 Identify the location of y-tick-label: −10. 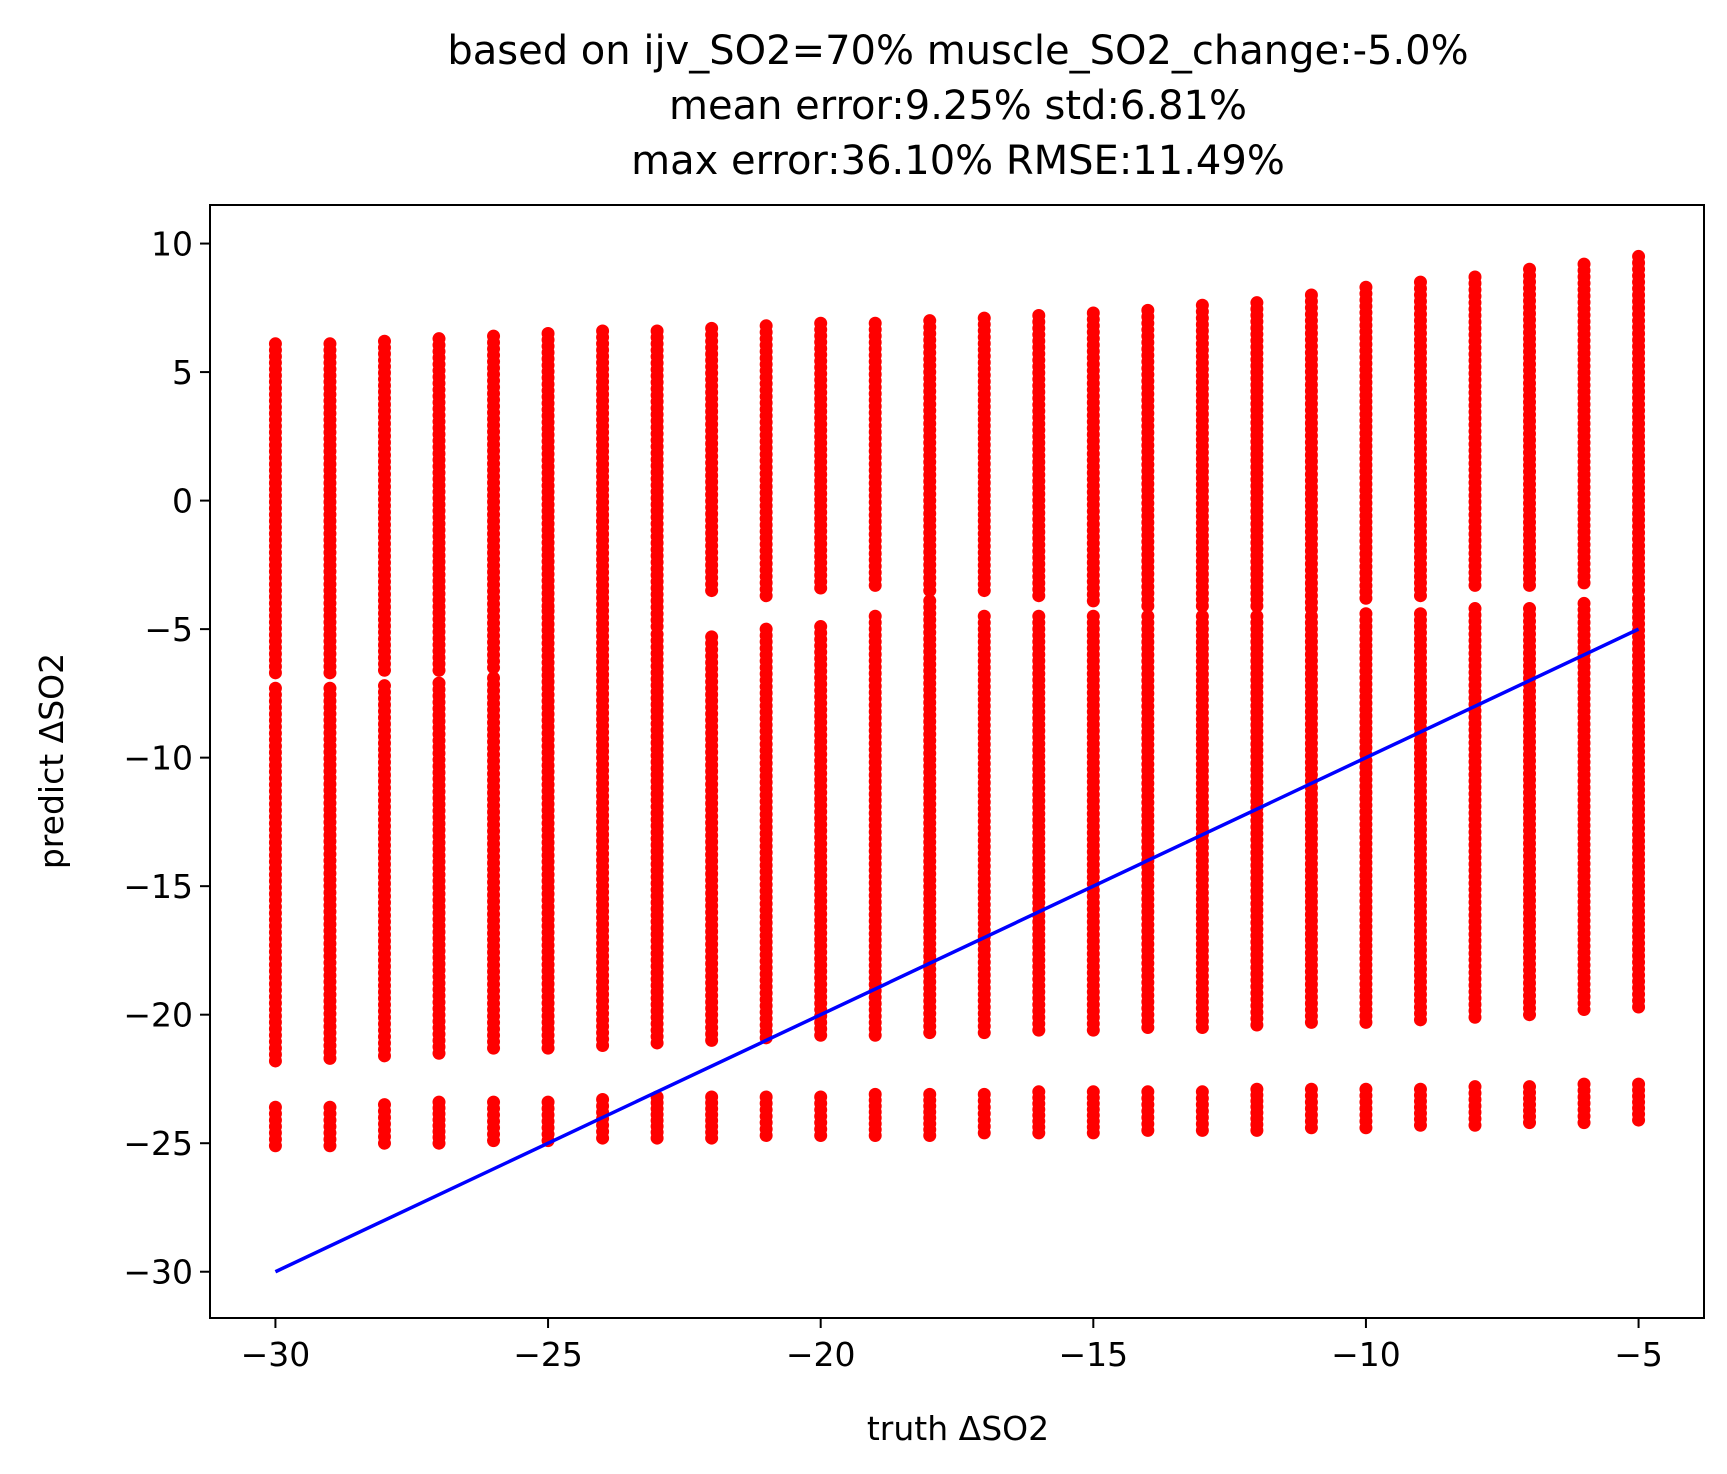
(158, 758).